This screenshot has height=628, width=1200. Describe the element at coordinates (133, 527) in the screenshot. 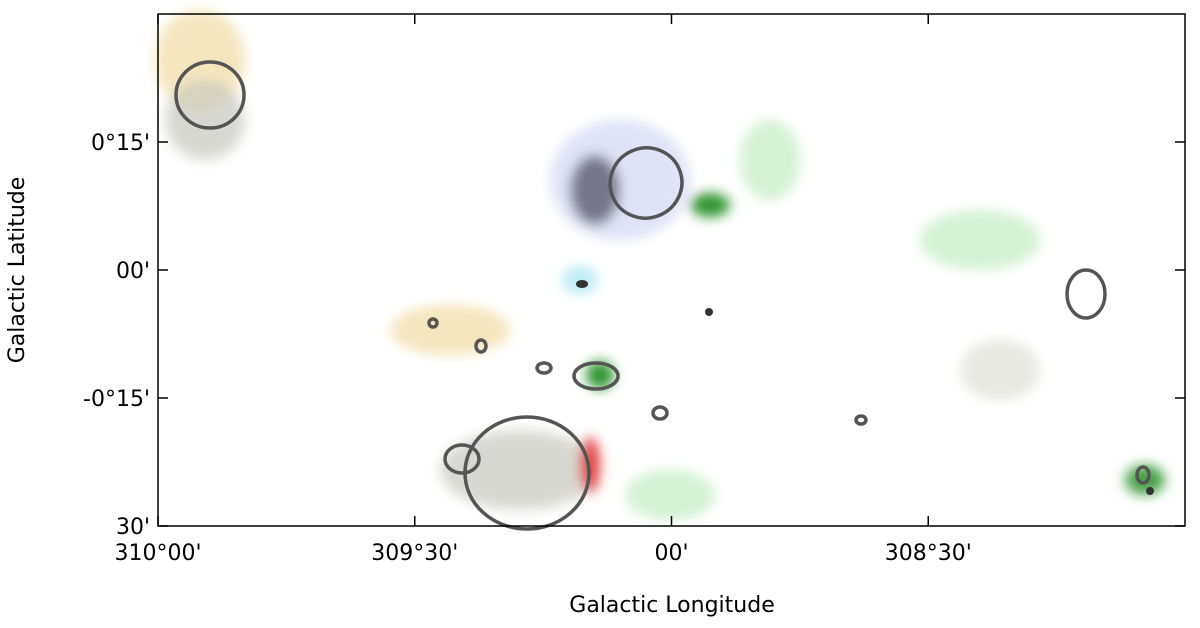

I see `y-tick-label: 30'` at that location.